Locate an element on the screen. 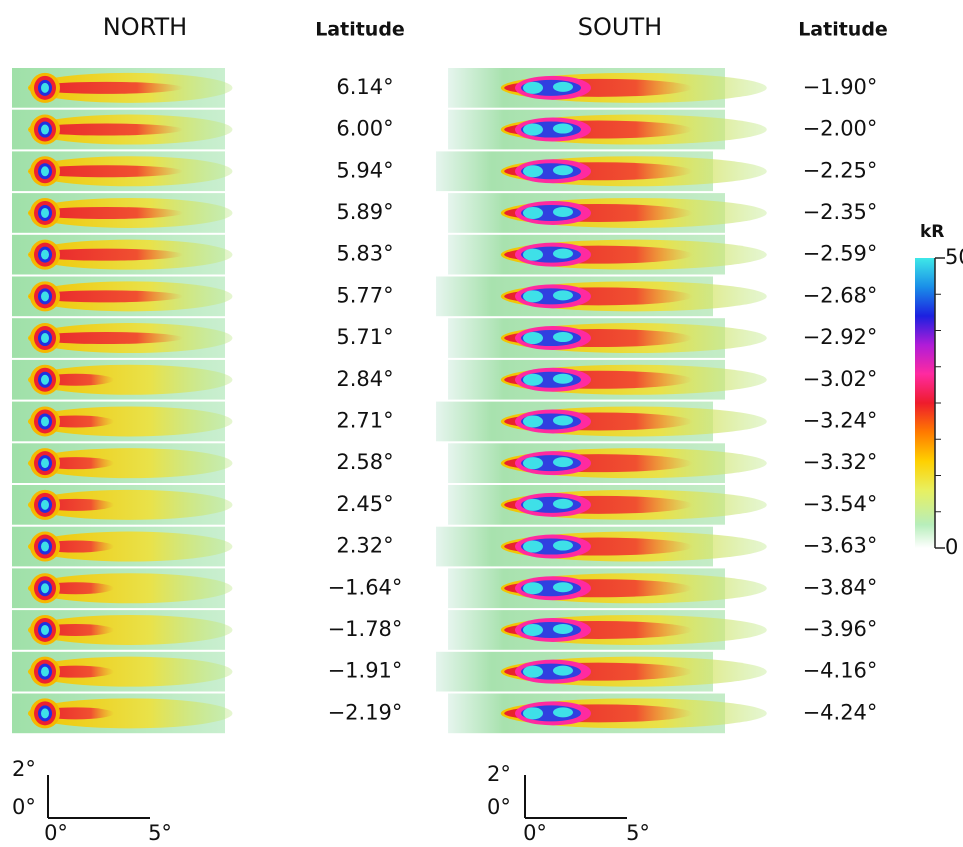 This screenshot has height=847, width=963. latitude-label: 2.32° is located at coordinates (364, 546).